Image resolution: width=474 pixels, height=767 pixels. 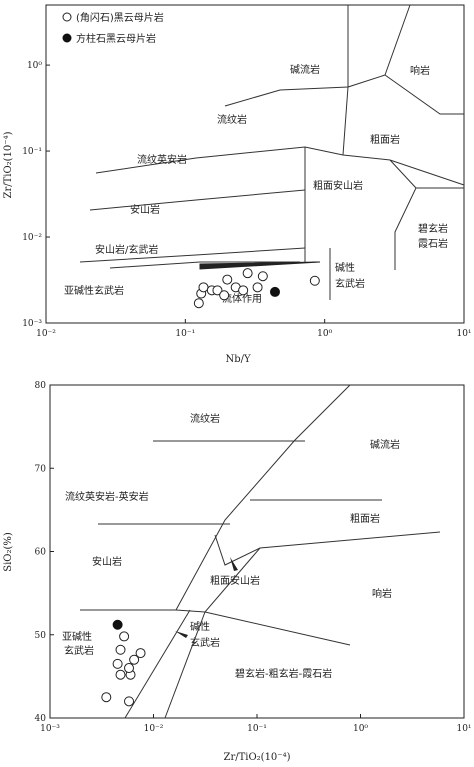 I want to click on chart-2-x-axis-label: Zr/TiO₂(10⁻⁴), so click(x=257, y=757).